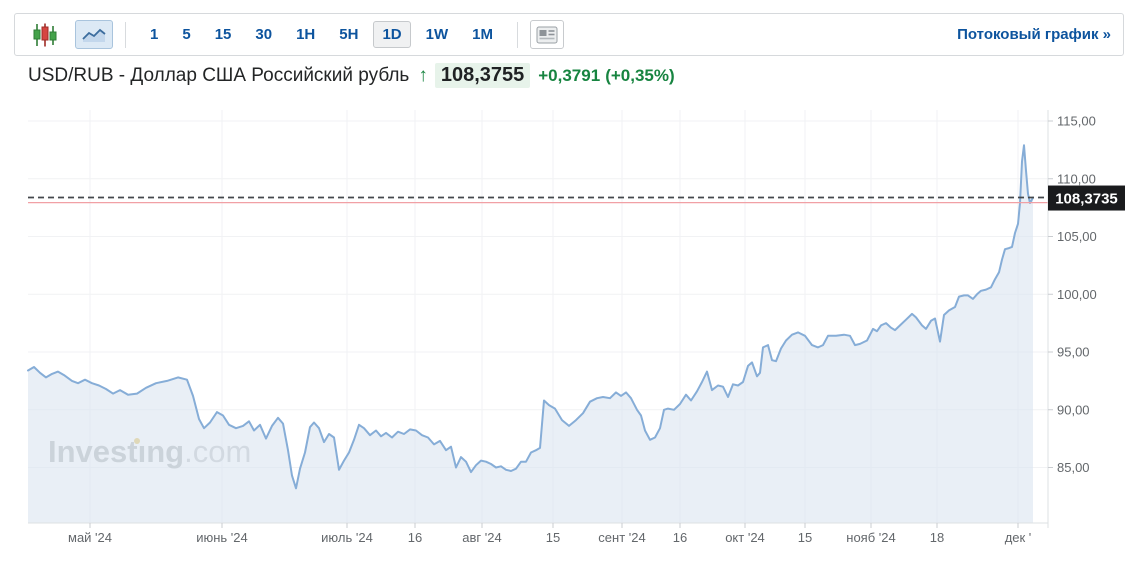 Image resolution: width=1138 pixels, height=583 pixels. I want to click on timeframe-1m: 1M, so click(482, 34).